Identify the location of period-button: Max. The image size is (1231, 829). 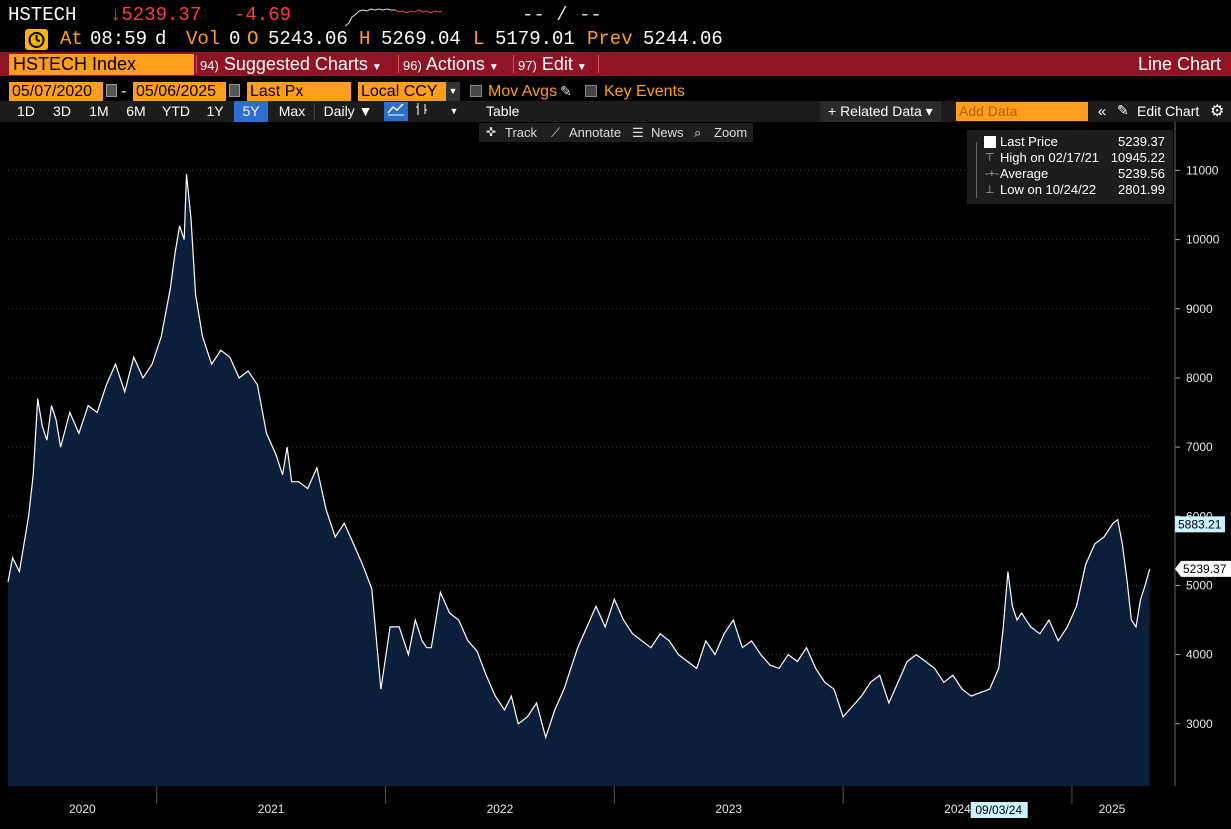
(292, 111).